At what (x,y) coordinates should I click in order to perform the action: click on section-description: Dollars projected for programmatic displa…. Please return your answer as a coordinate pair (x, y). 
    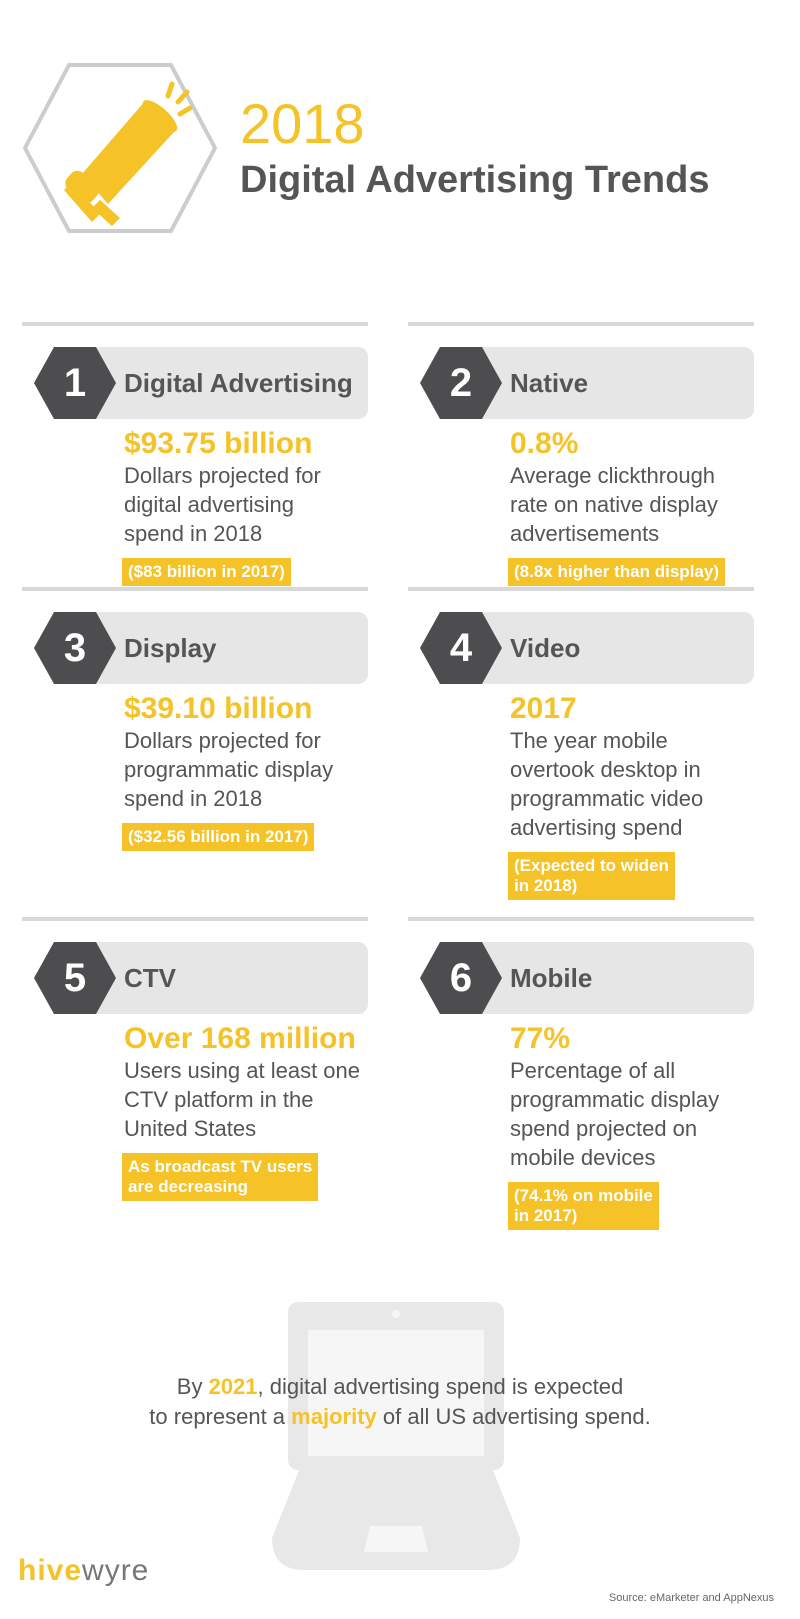
    Looking at the image, I should click on (228, 769).